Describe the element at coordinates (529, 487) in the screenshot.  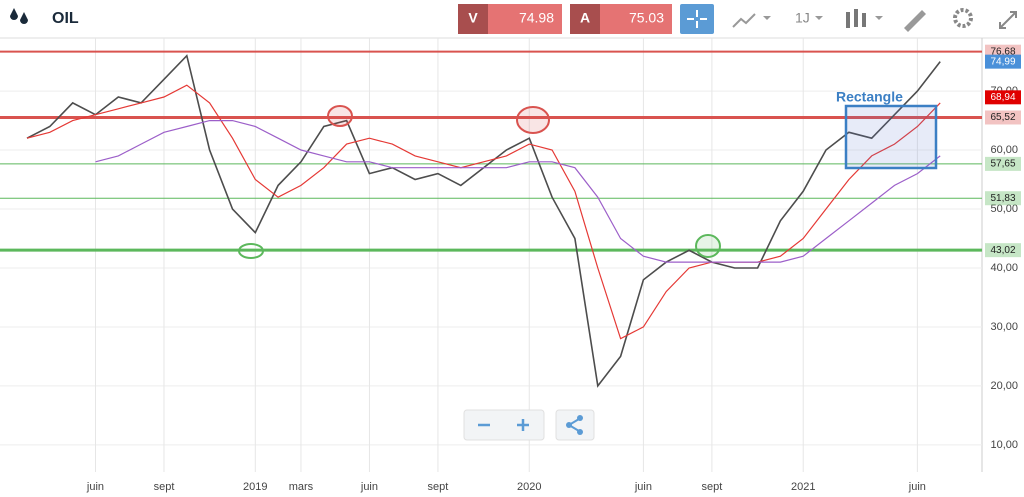
I see `x-tick-label: 2020` at that location.